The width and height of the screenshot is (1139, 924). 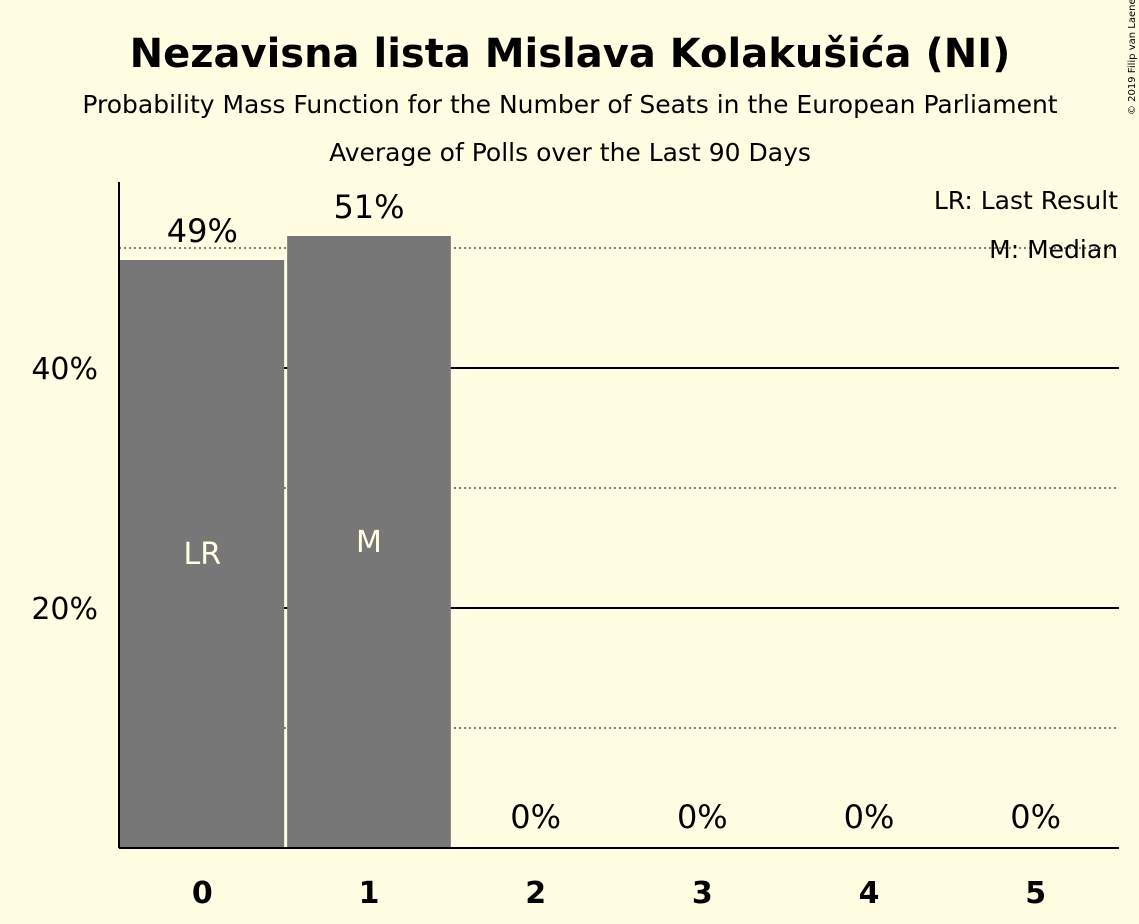 I want to click on y-tick-labels: 20% 40%, so click(x=64, y=489).